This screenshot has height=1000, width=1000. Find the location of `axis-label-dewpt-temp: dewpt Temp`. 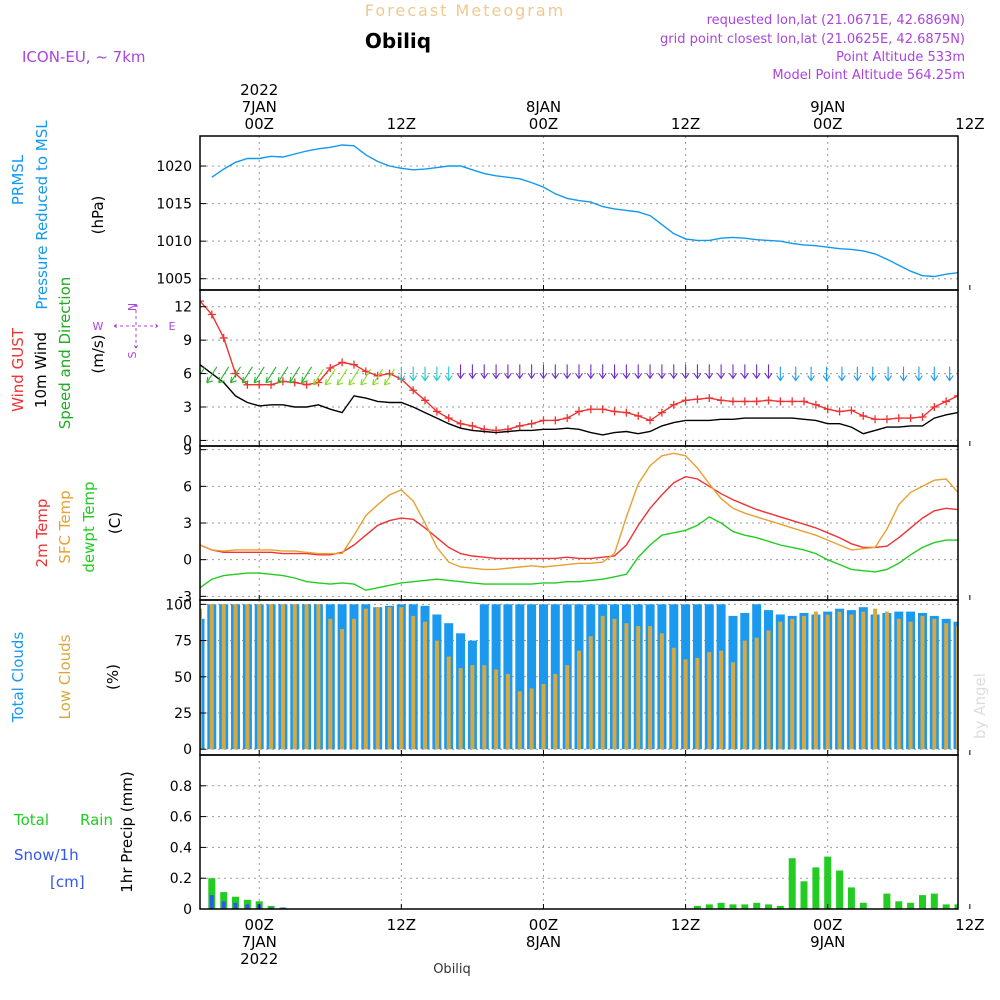

axis-label-dewpt-temp: dewpt Temp is located at coordinates (89, 526).